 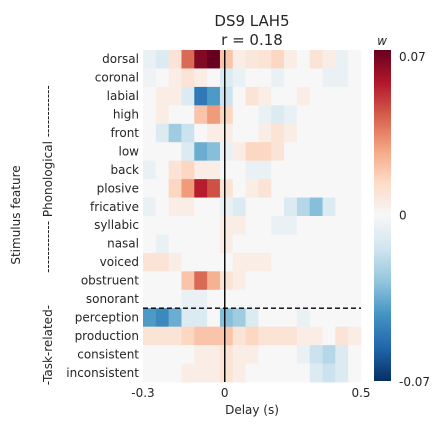 I want to click on row-label: production, so click(x=107, y=336).